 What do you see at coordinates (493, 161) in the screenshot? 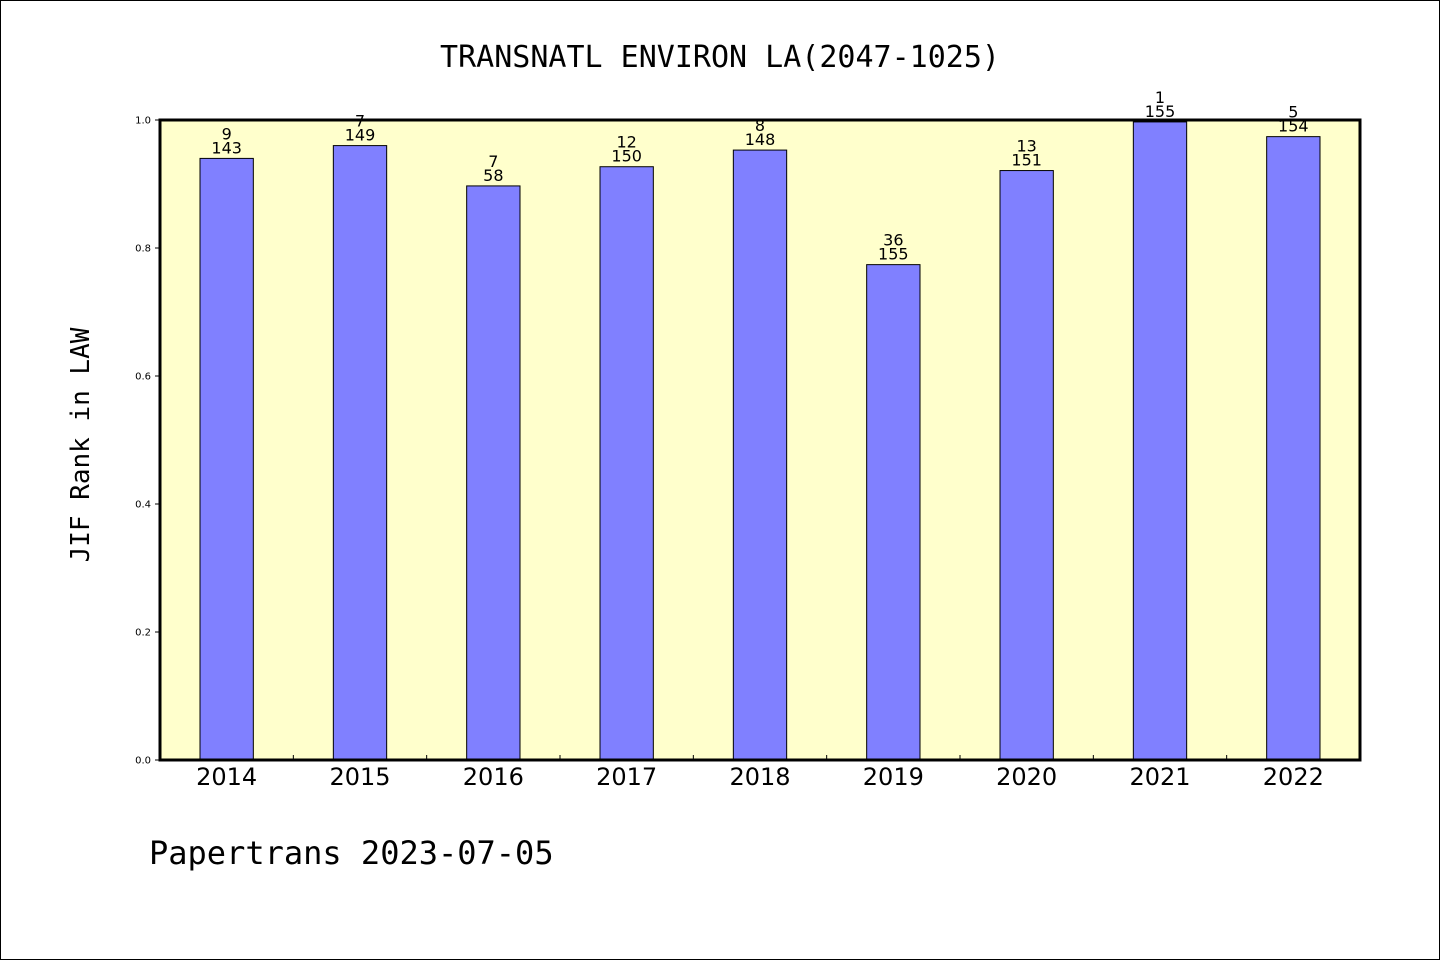
I see `bar-rank-label: 7` at bounding box center [493, 161].